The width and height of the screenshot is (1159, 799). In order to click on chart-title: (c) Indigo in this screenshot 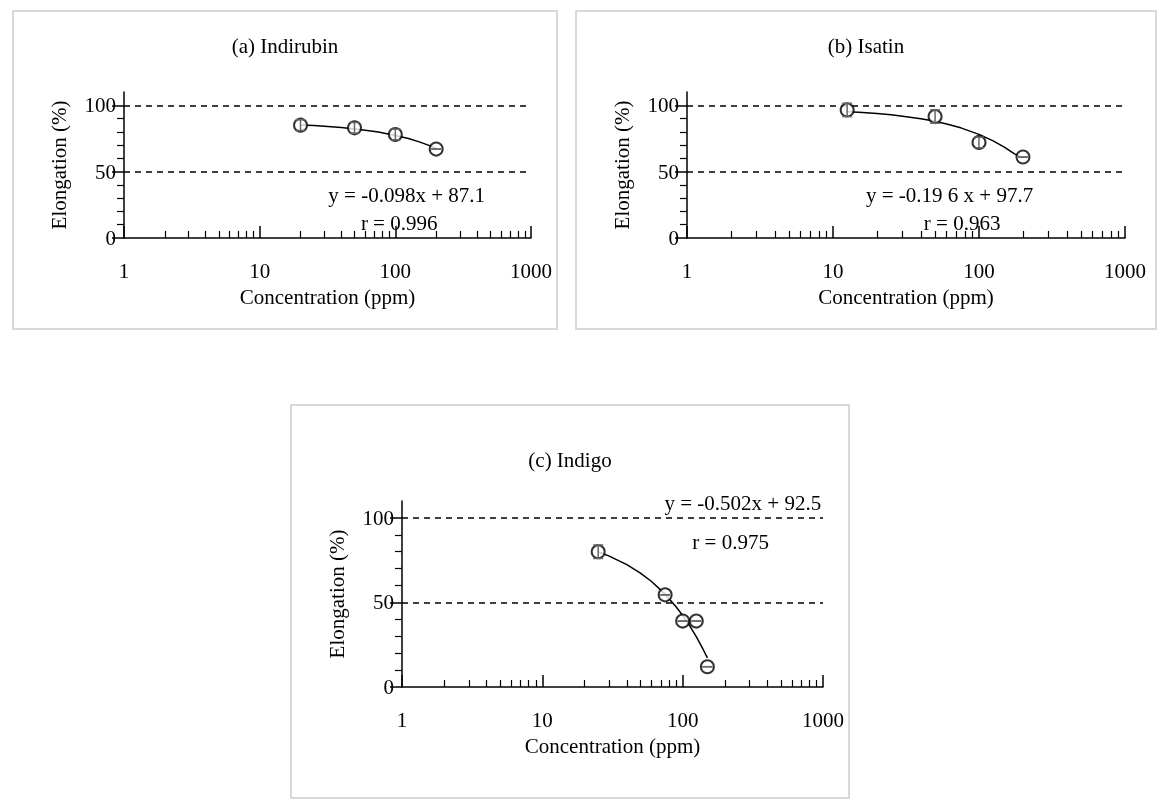, I will do `click(570, 459)`.